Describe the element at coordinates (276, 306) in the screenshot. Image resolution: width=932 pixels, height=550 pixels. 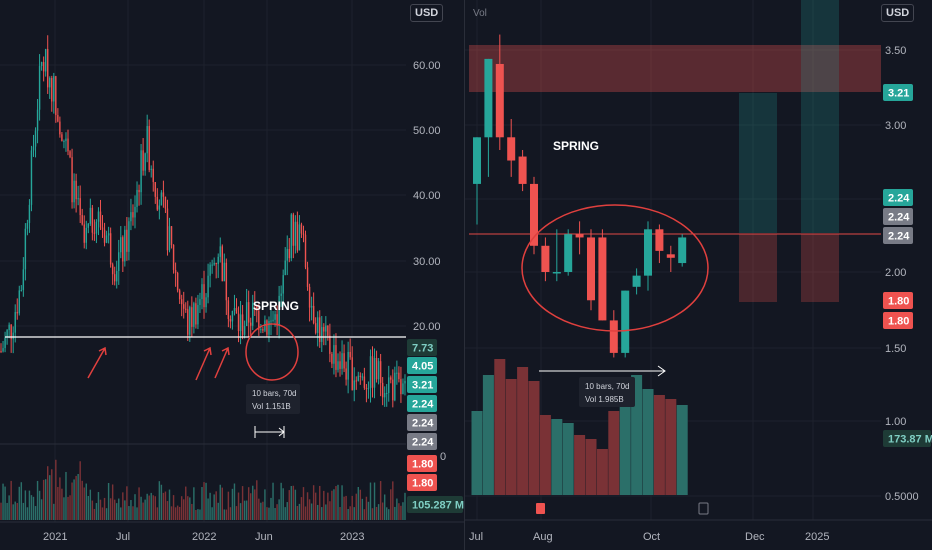
I see `left-spring-label: SPRING` at that location.